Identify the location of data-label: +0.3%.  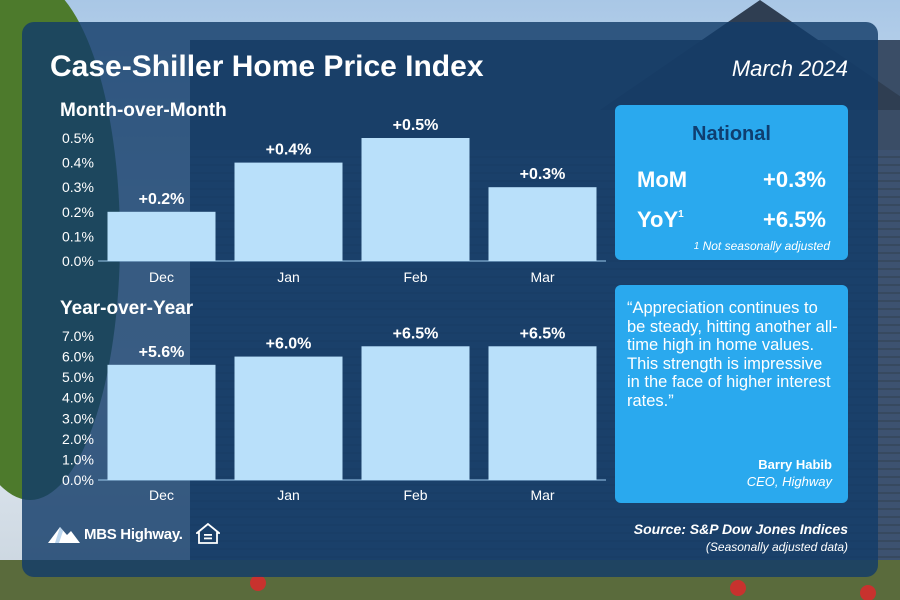
(543, 174).